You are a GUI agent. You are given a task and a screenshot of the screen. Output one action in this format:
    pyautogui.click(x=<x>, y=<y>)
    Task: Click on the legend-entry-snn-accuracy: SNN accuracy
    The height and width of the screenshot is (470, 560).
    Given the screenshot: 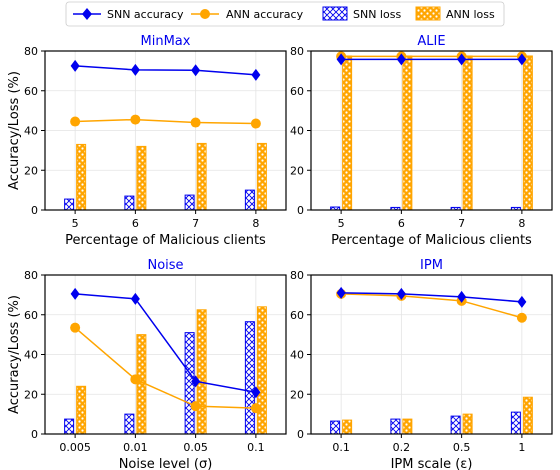 What is the action you would take?
    pyautogui.click(x=128, y=14)
    